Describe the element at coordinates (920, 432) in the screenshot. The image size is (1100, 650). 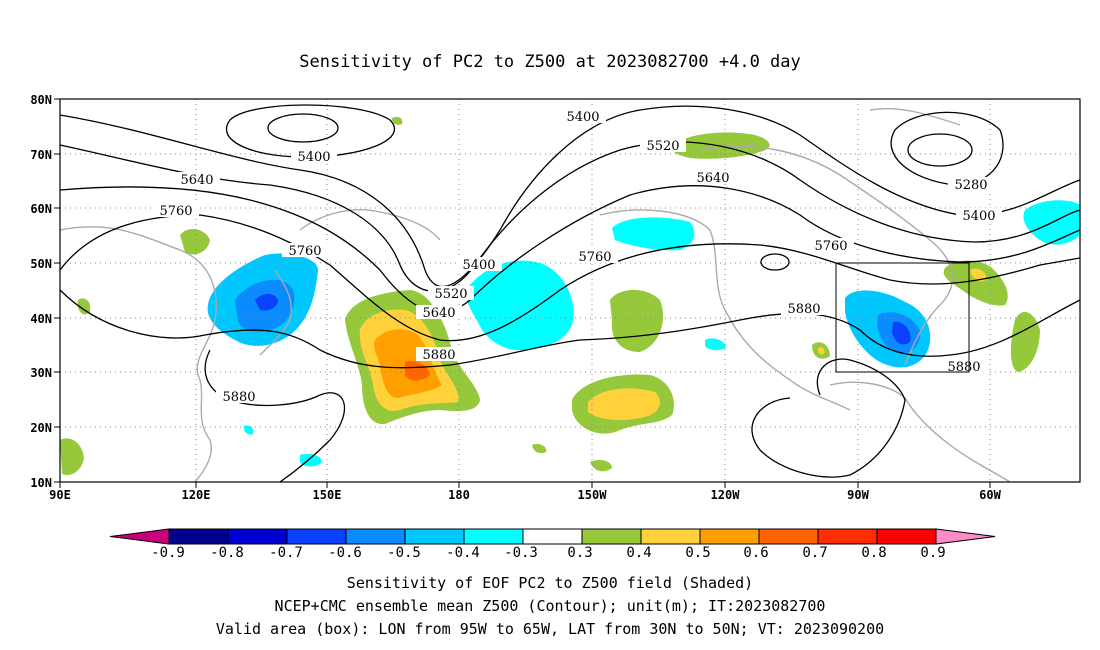
I see `coast-caribbean` at that location.